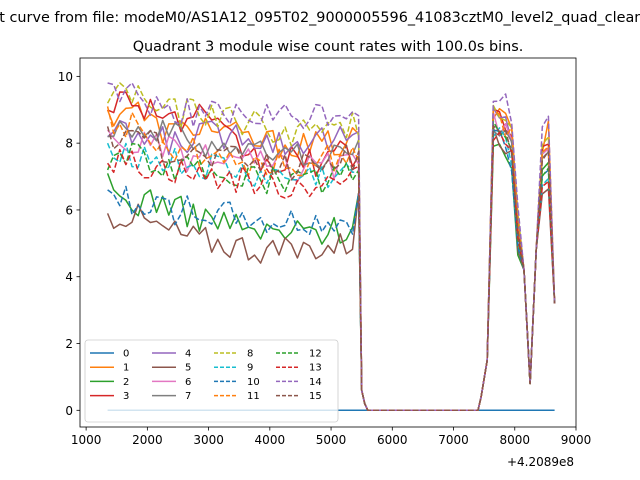  Describe the element at coordinates (315, 396) in the screenshot. I see `legend-label: 15` at that location.